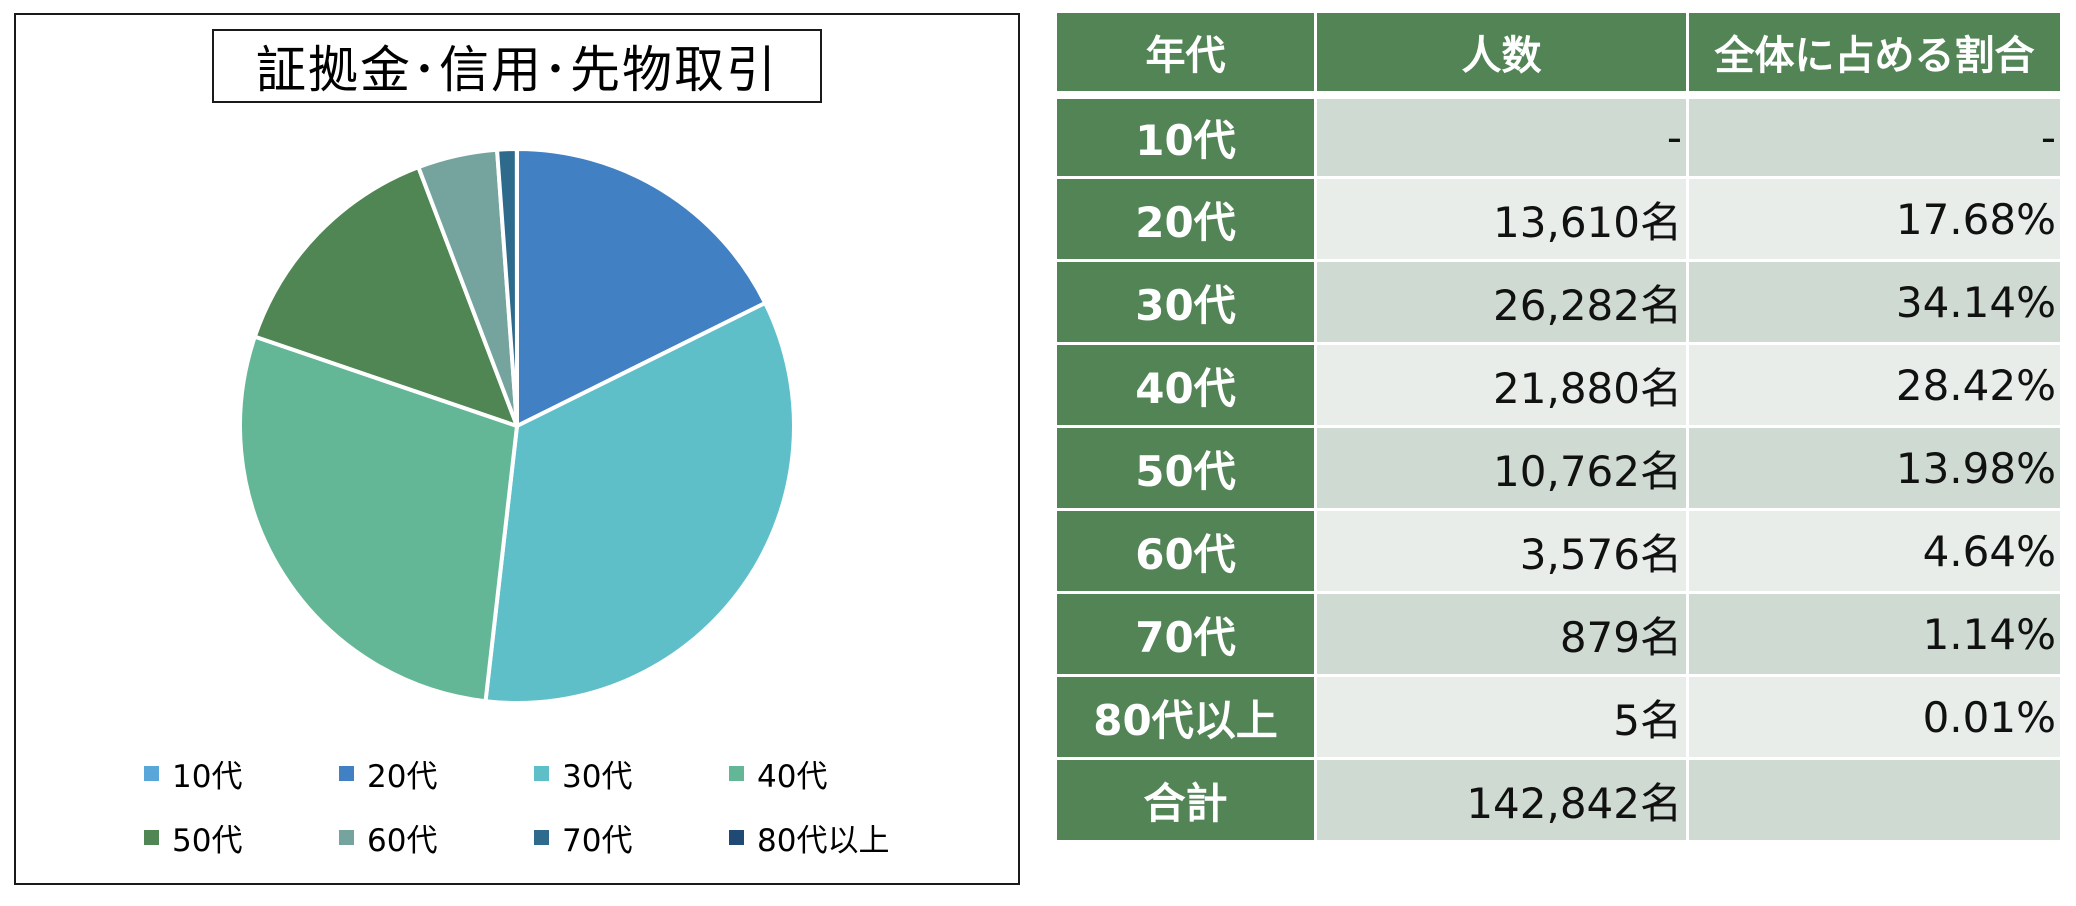 The height and width of the screenshot is (906, 2076). What do you see at coordinates (402, 776) in the screenshot?
I see `legend-label: 20代` at bounding box center [402, 776].